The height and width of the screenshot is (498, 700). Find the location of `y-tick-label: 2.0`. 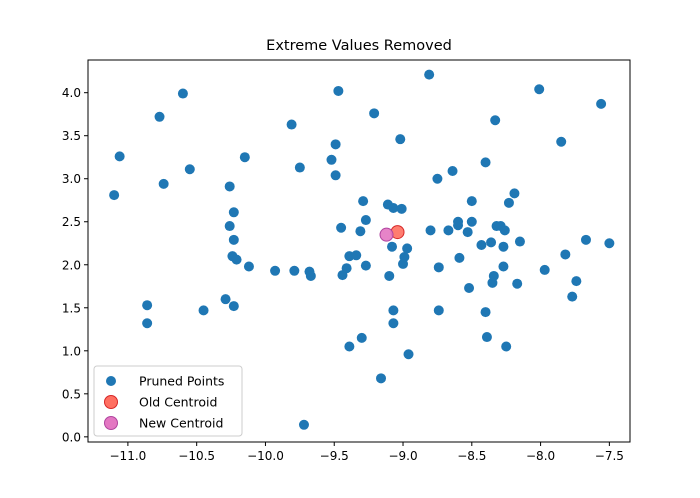

y-tick-label: 2.0 is located at coordinates (71, 265).